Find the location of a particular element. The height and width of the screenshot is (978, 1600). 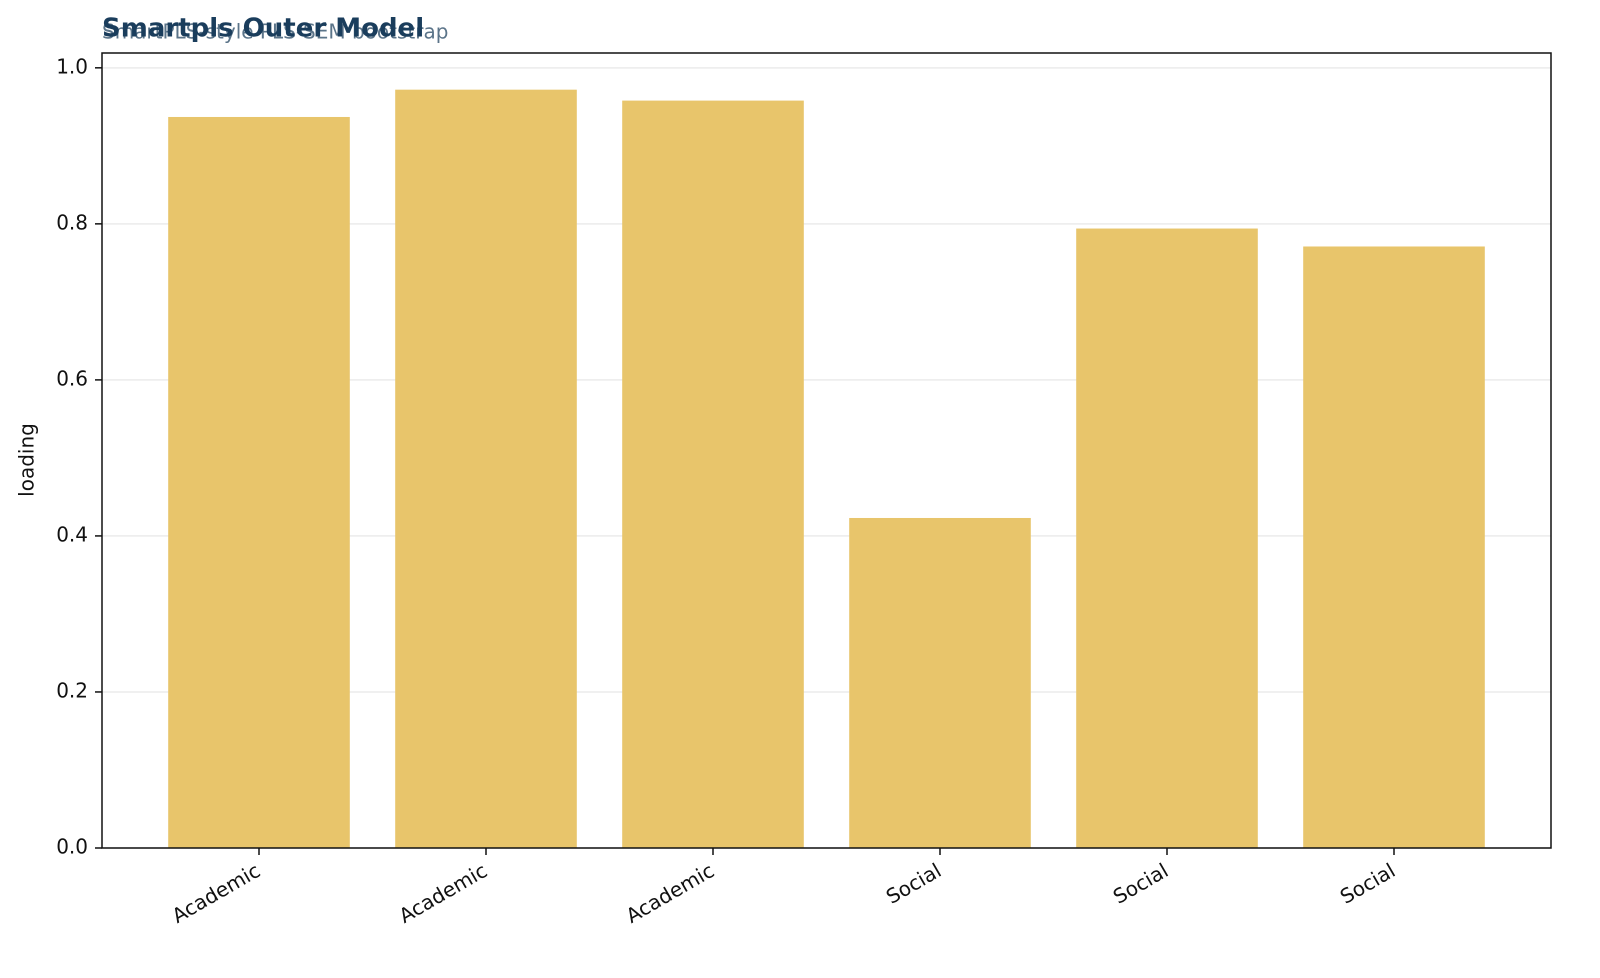

y-tick-label: 1.0 is located at coordinates (72, 66).